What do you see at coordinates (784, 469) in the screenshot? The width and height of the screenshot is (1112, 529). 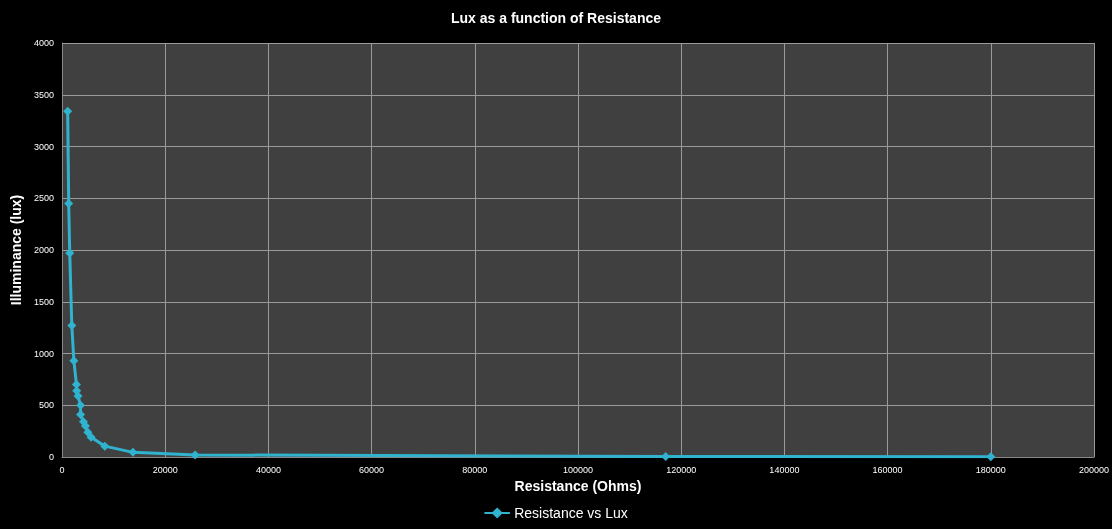 I see `x-tick-label: 140000` at bounding box center [784, 469].